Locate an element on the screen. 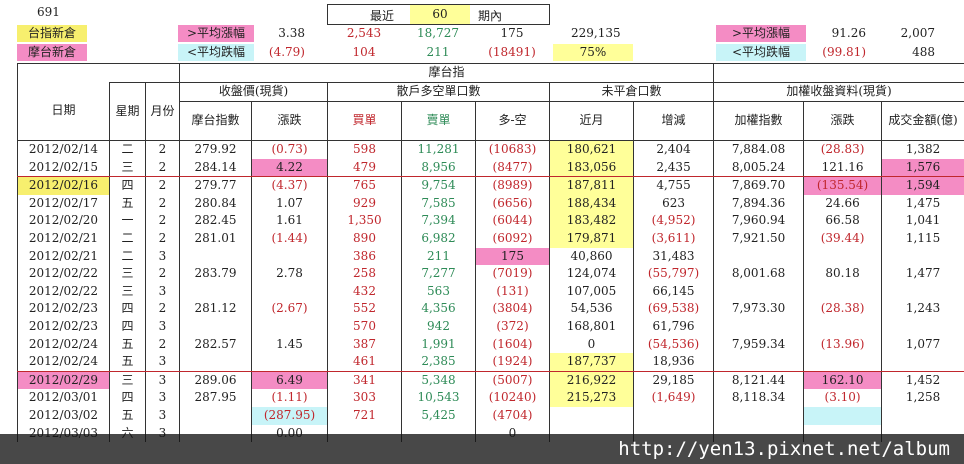 The width and height of the screenshot is (964, 464). cell-ls: (6656) is located at coordinates (512, 203).